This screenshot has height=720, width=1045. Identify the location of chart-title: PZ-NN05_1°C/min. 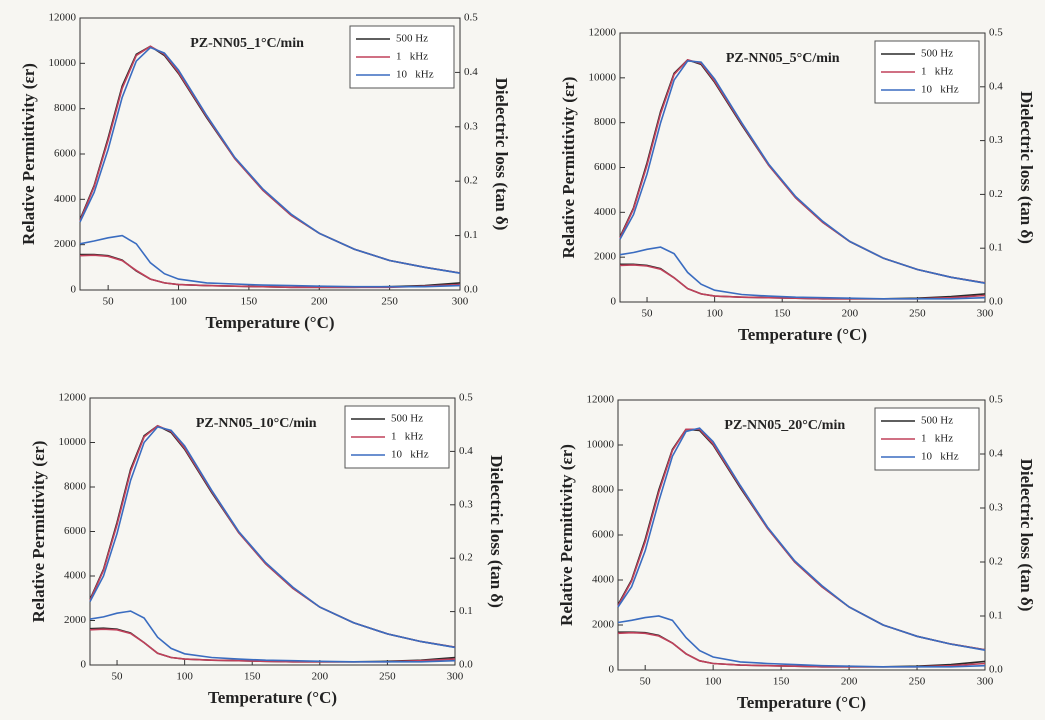
(247, 43).